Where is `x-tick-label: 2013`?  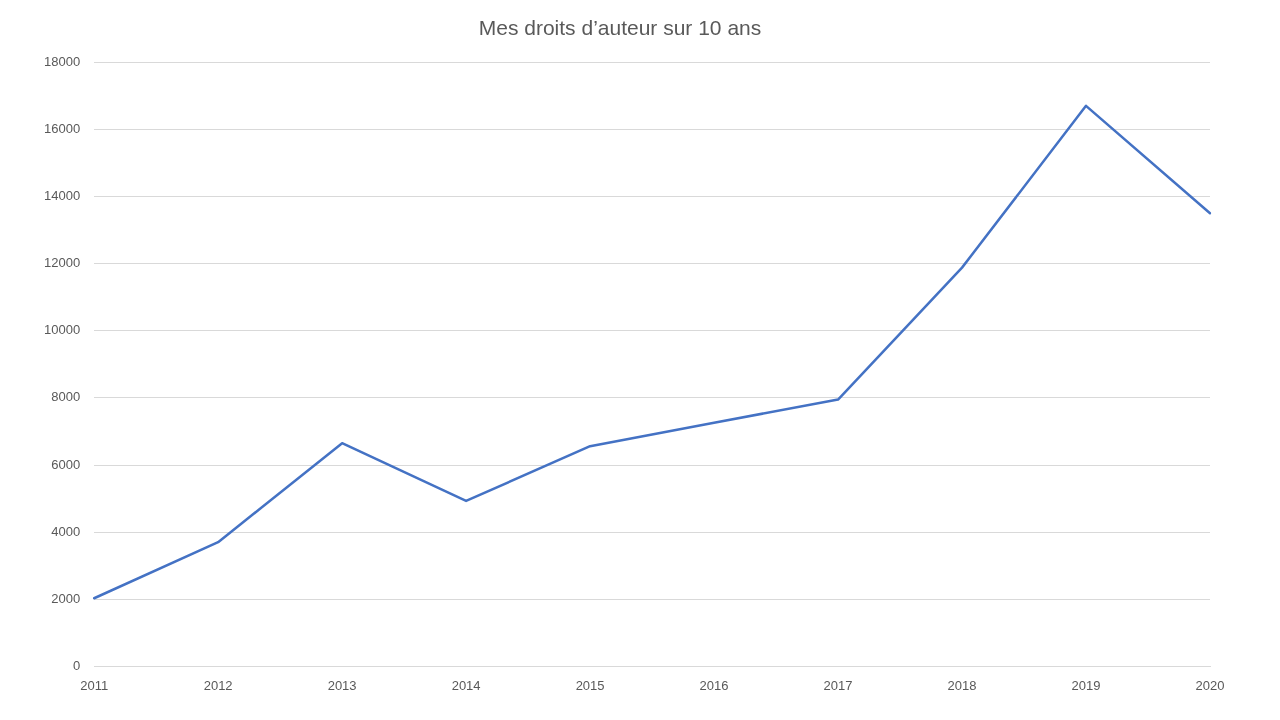
x-tick-label: 2013 is located at coordinates (342, 685).